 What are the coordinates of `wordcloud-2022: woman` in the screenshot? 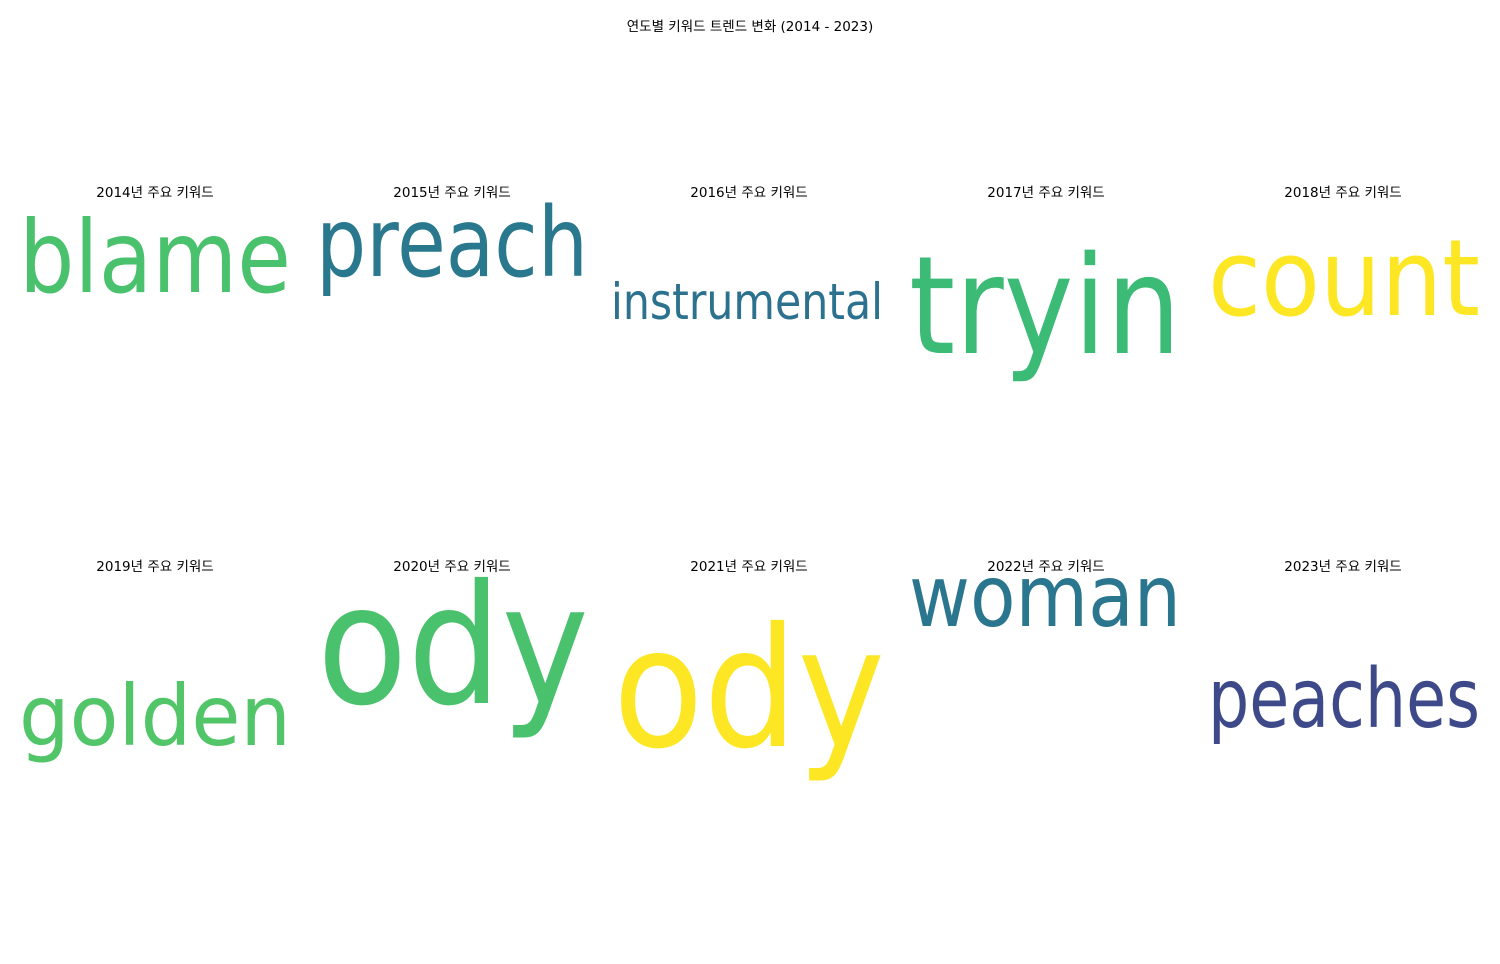 It's located at (1045, 597).